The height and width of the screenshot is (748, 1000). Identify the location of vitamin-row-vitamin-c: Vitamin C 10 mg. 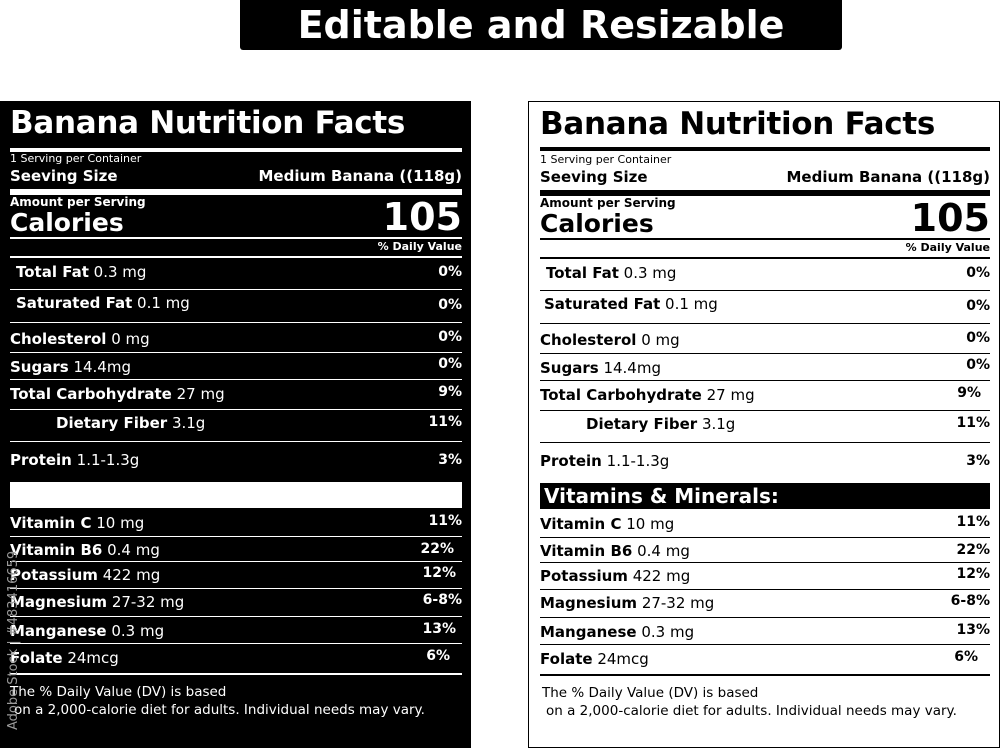
(607, 524).